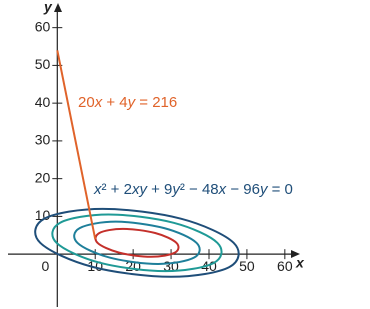 Image resolution: width=370 pixels, height=309 pixels. What do you see at coordinates (43, 140) in the screenshot?
I see `y-tick-label: 30` at bounding box center [43, 140].